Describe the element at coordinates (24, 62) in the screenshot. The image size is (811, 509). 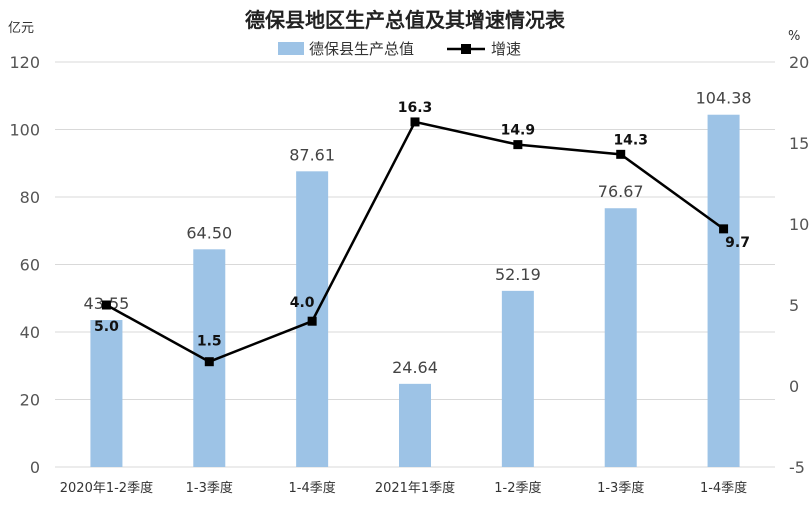
I see `left-tick-label: 120` at that location.